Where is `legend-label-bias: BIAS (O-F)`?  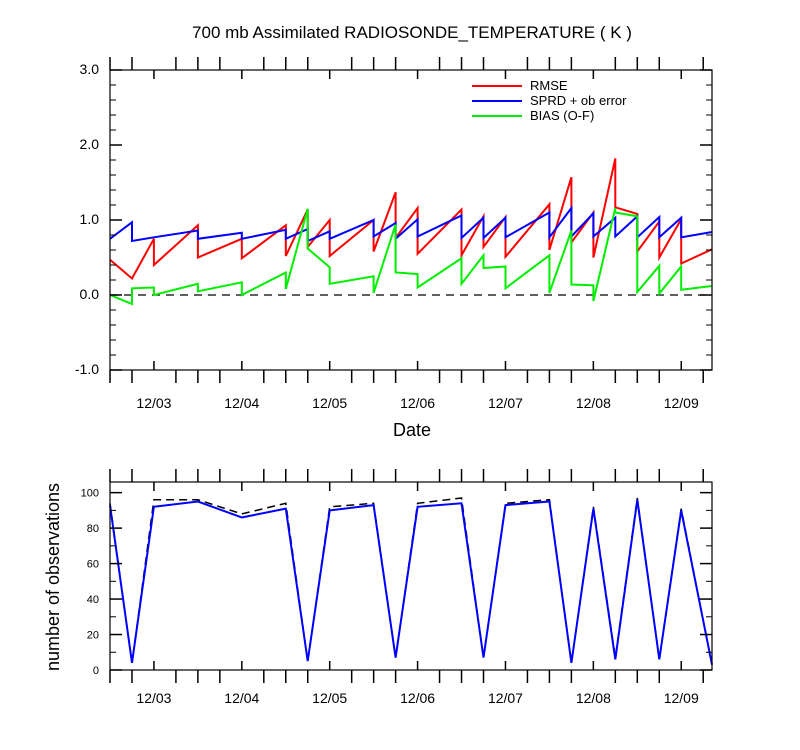 legend-label-bias: BIAS (O-F) is located at coordinates (562, 115).